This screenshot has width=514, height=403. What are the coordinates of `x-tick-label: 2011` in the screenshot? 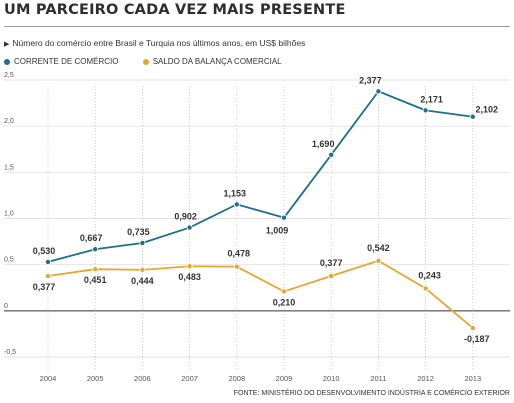 It's located at (378, 378).